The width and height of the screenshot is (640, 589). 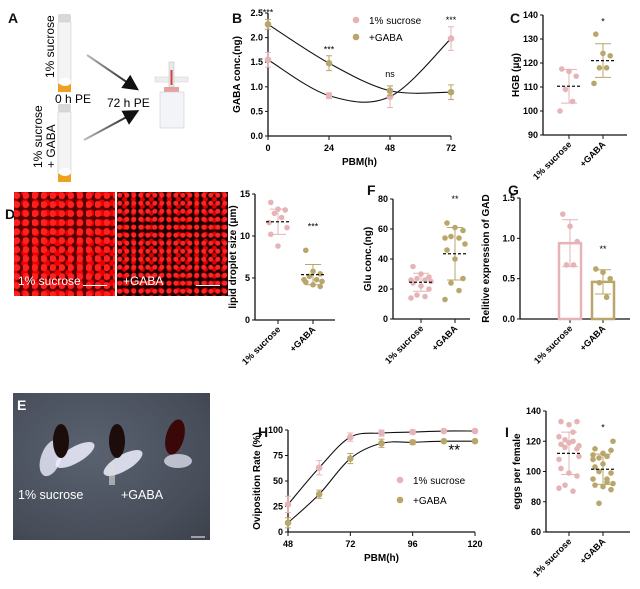 What do you see at coordinates (263, 432) in the screenshot?
I see `panel-label-h: H` at bounding box center [263, 432].